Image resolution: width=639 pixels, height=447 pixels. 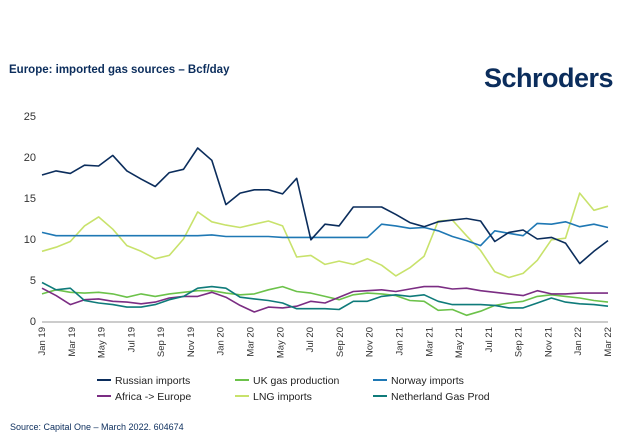 What do you see at coordinates (370, 342) in the screenshot?
I see `x-tick-label: Nov 20` at bounding box center [370, 342].